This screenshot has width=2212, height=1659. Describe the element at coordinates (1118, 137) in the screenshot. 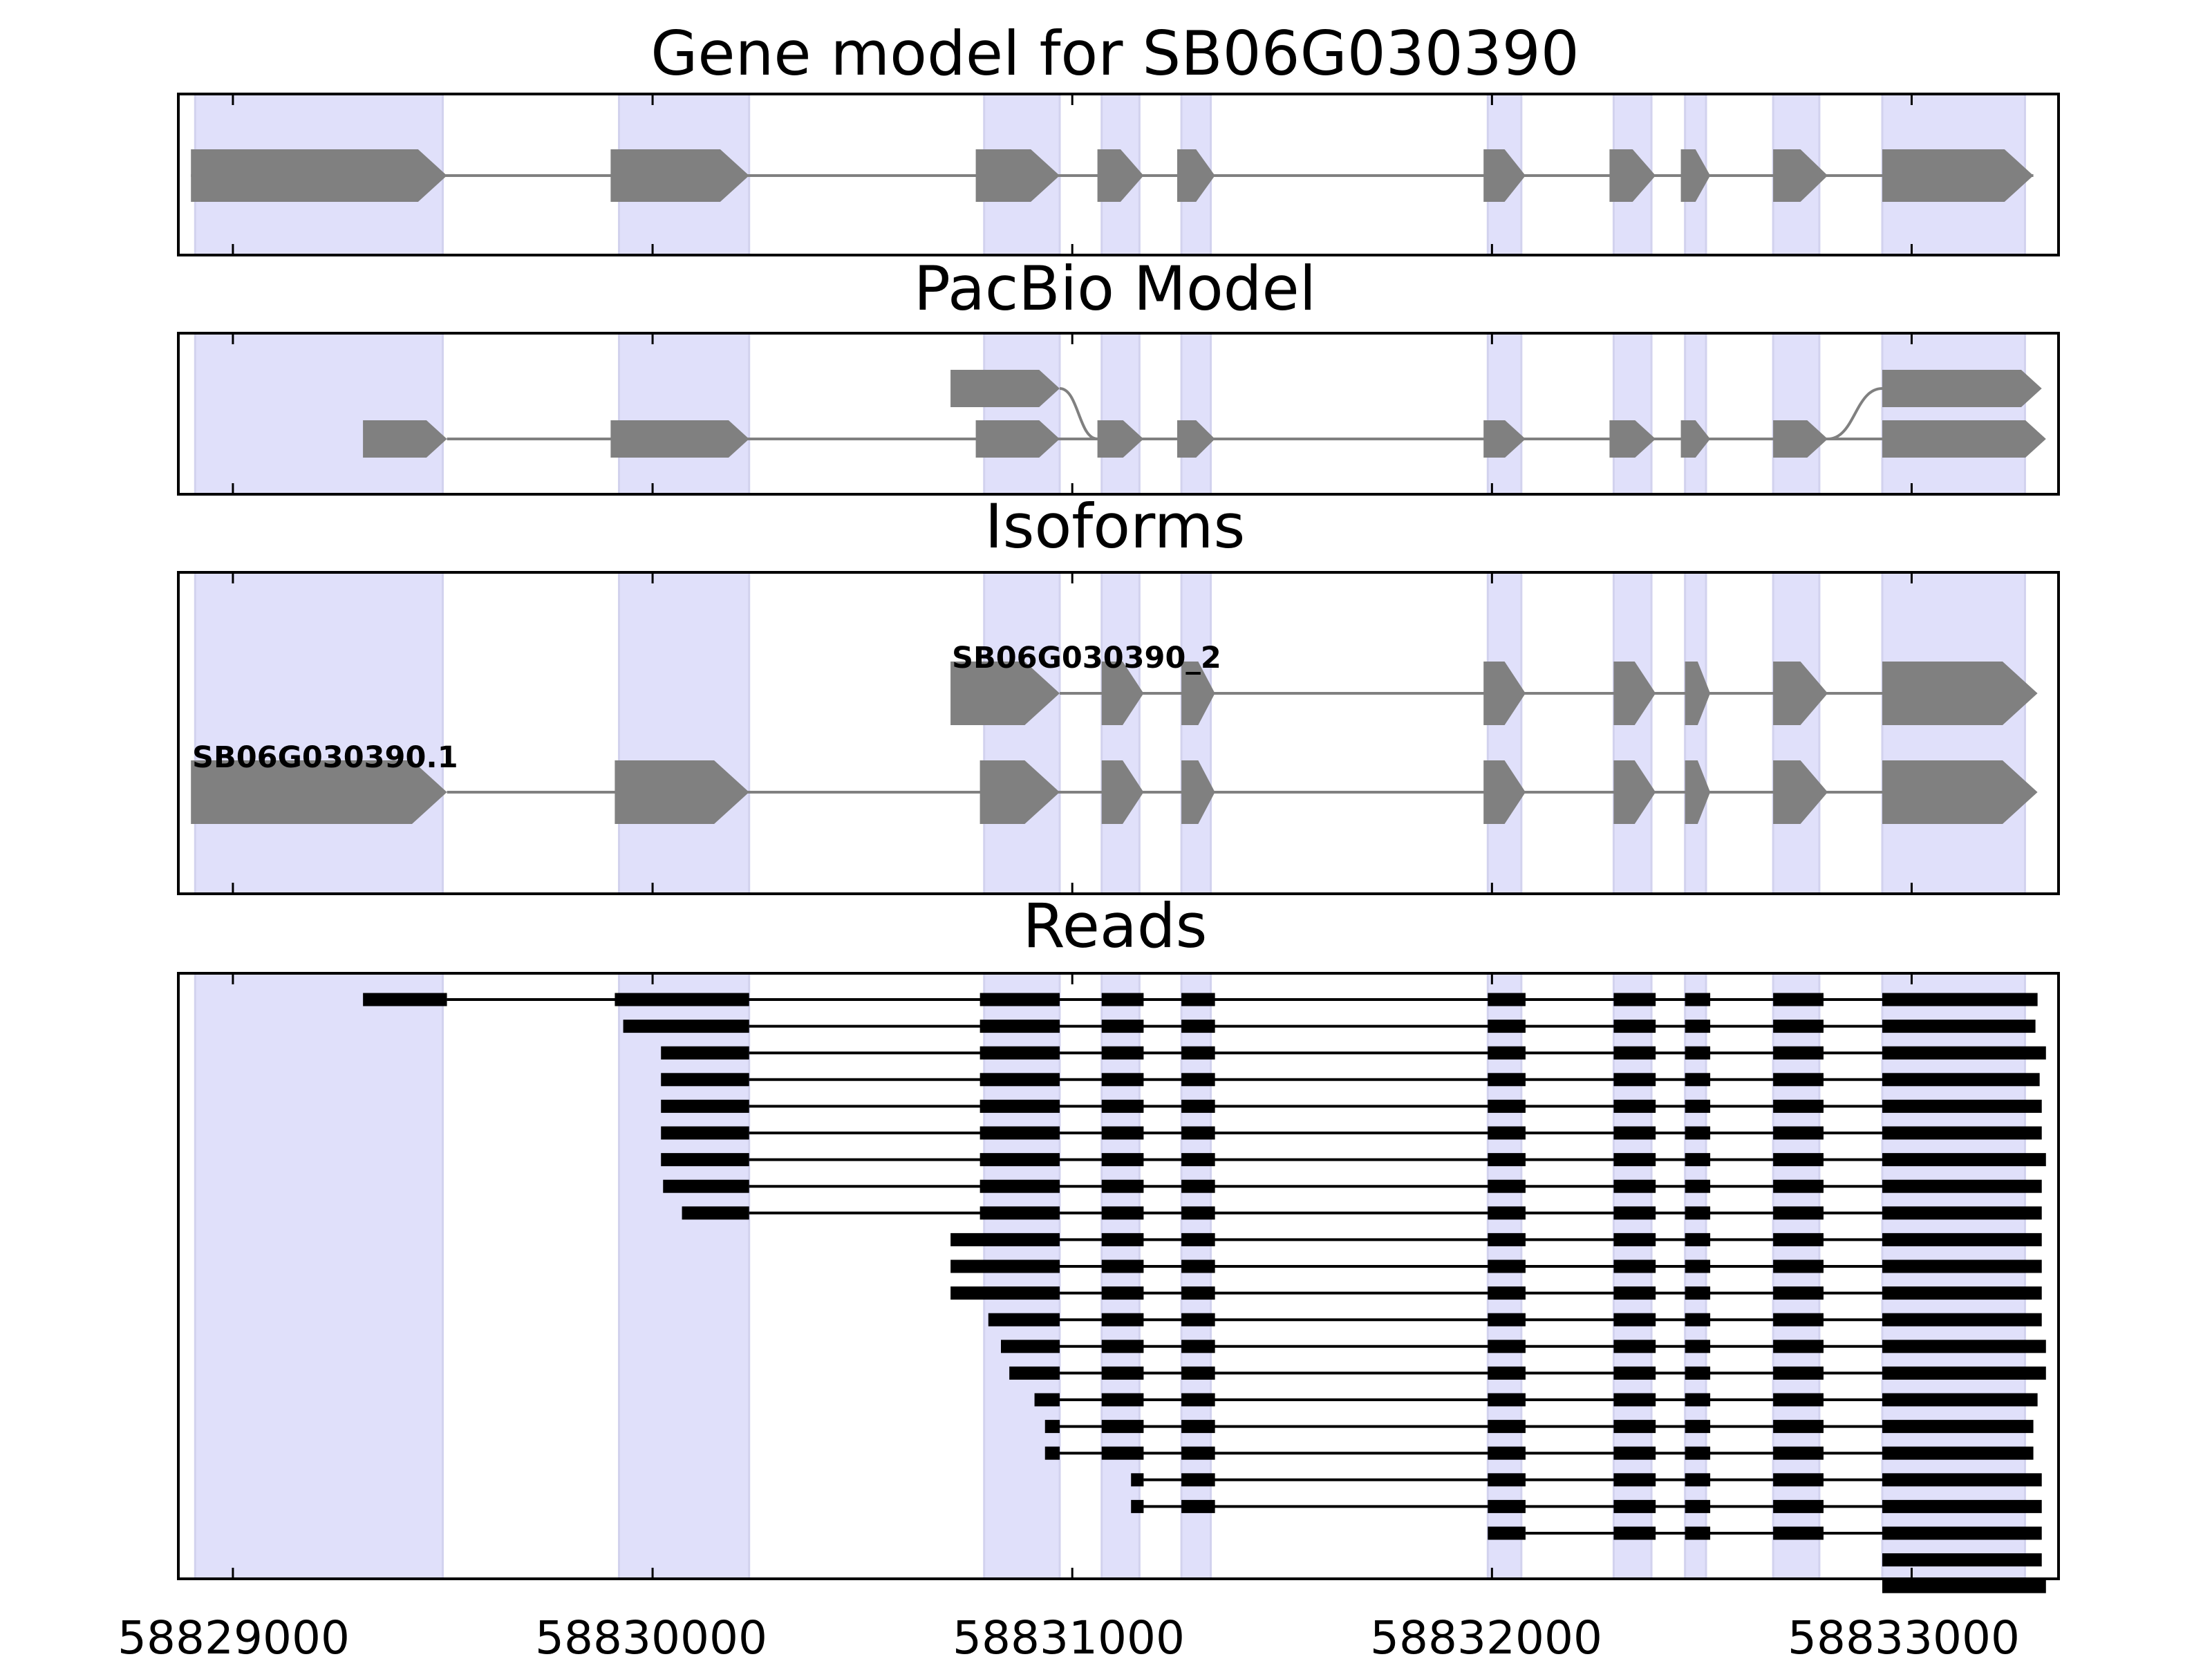

I see `gene-model-panel: Gene model for SB06G030390` at that location.